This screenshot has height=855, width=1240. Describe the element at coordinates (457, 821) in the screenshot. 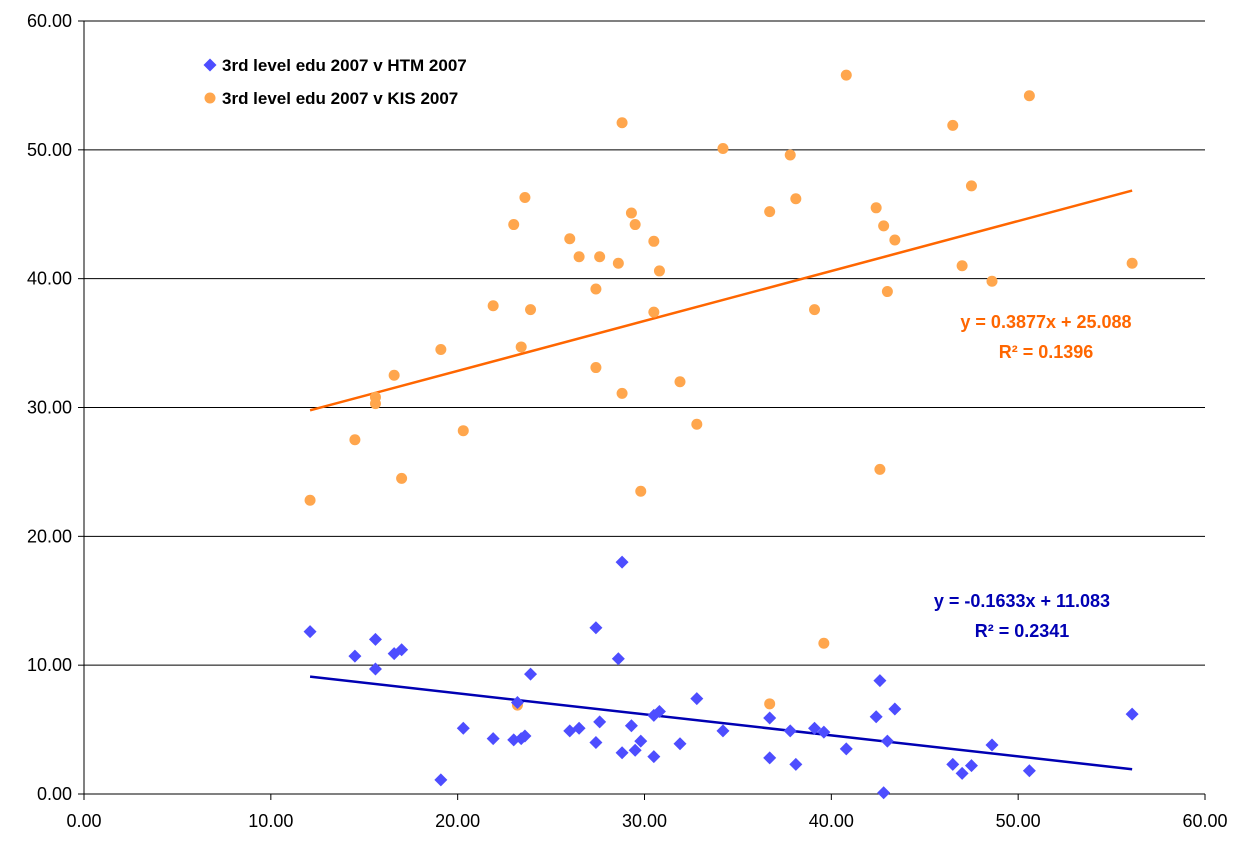

I see `x-tick-label: 20.00` at that location.